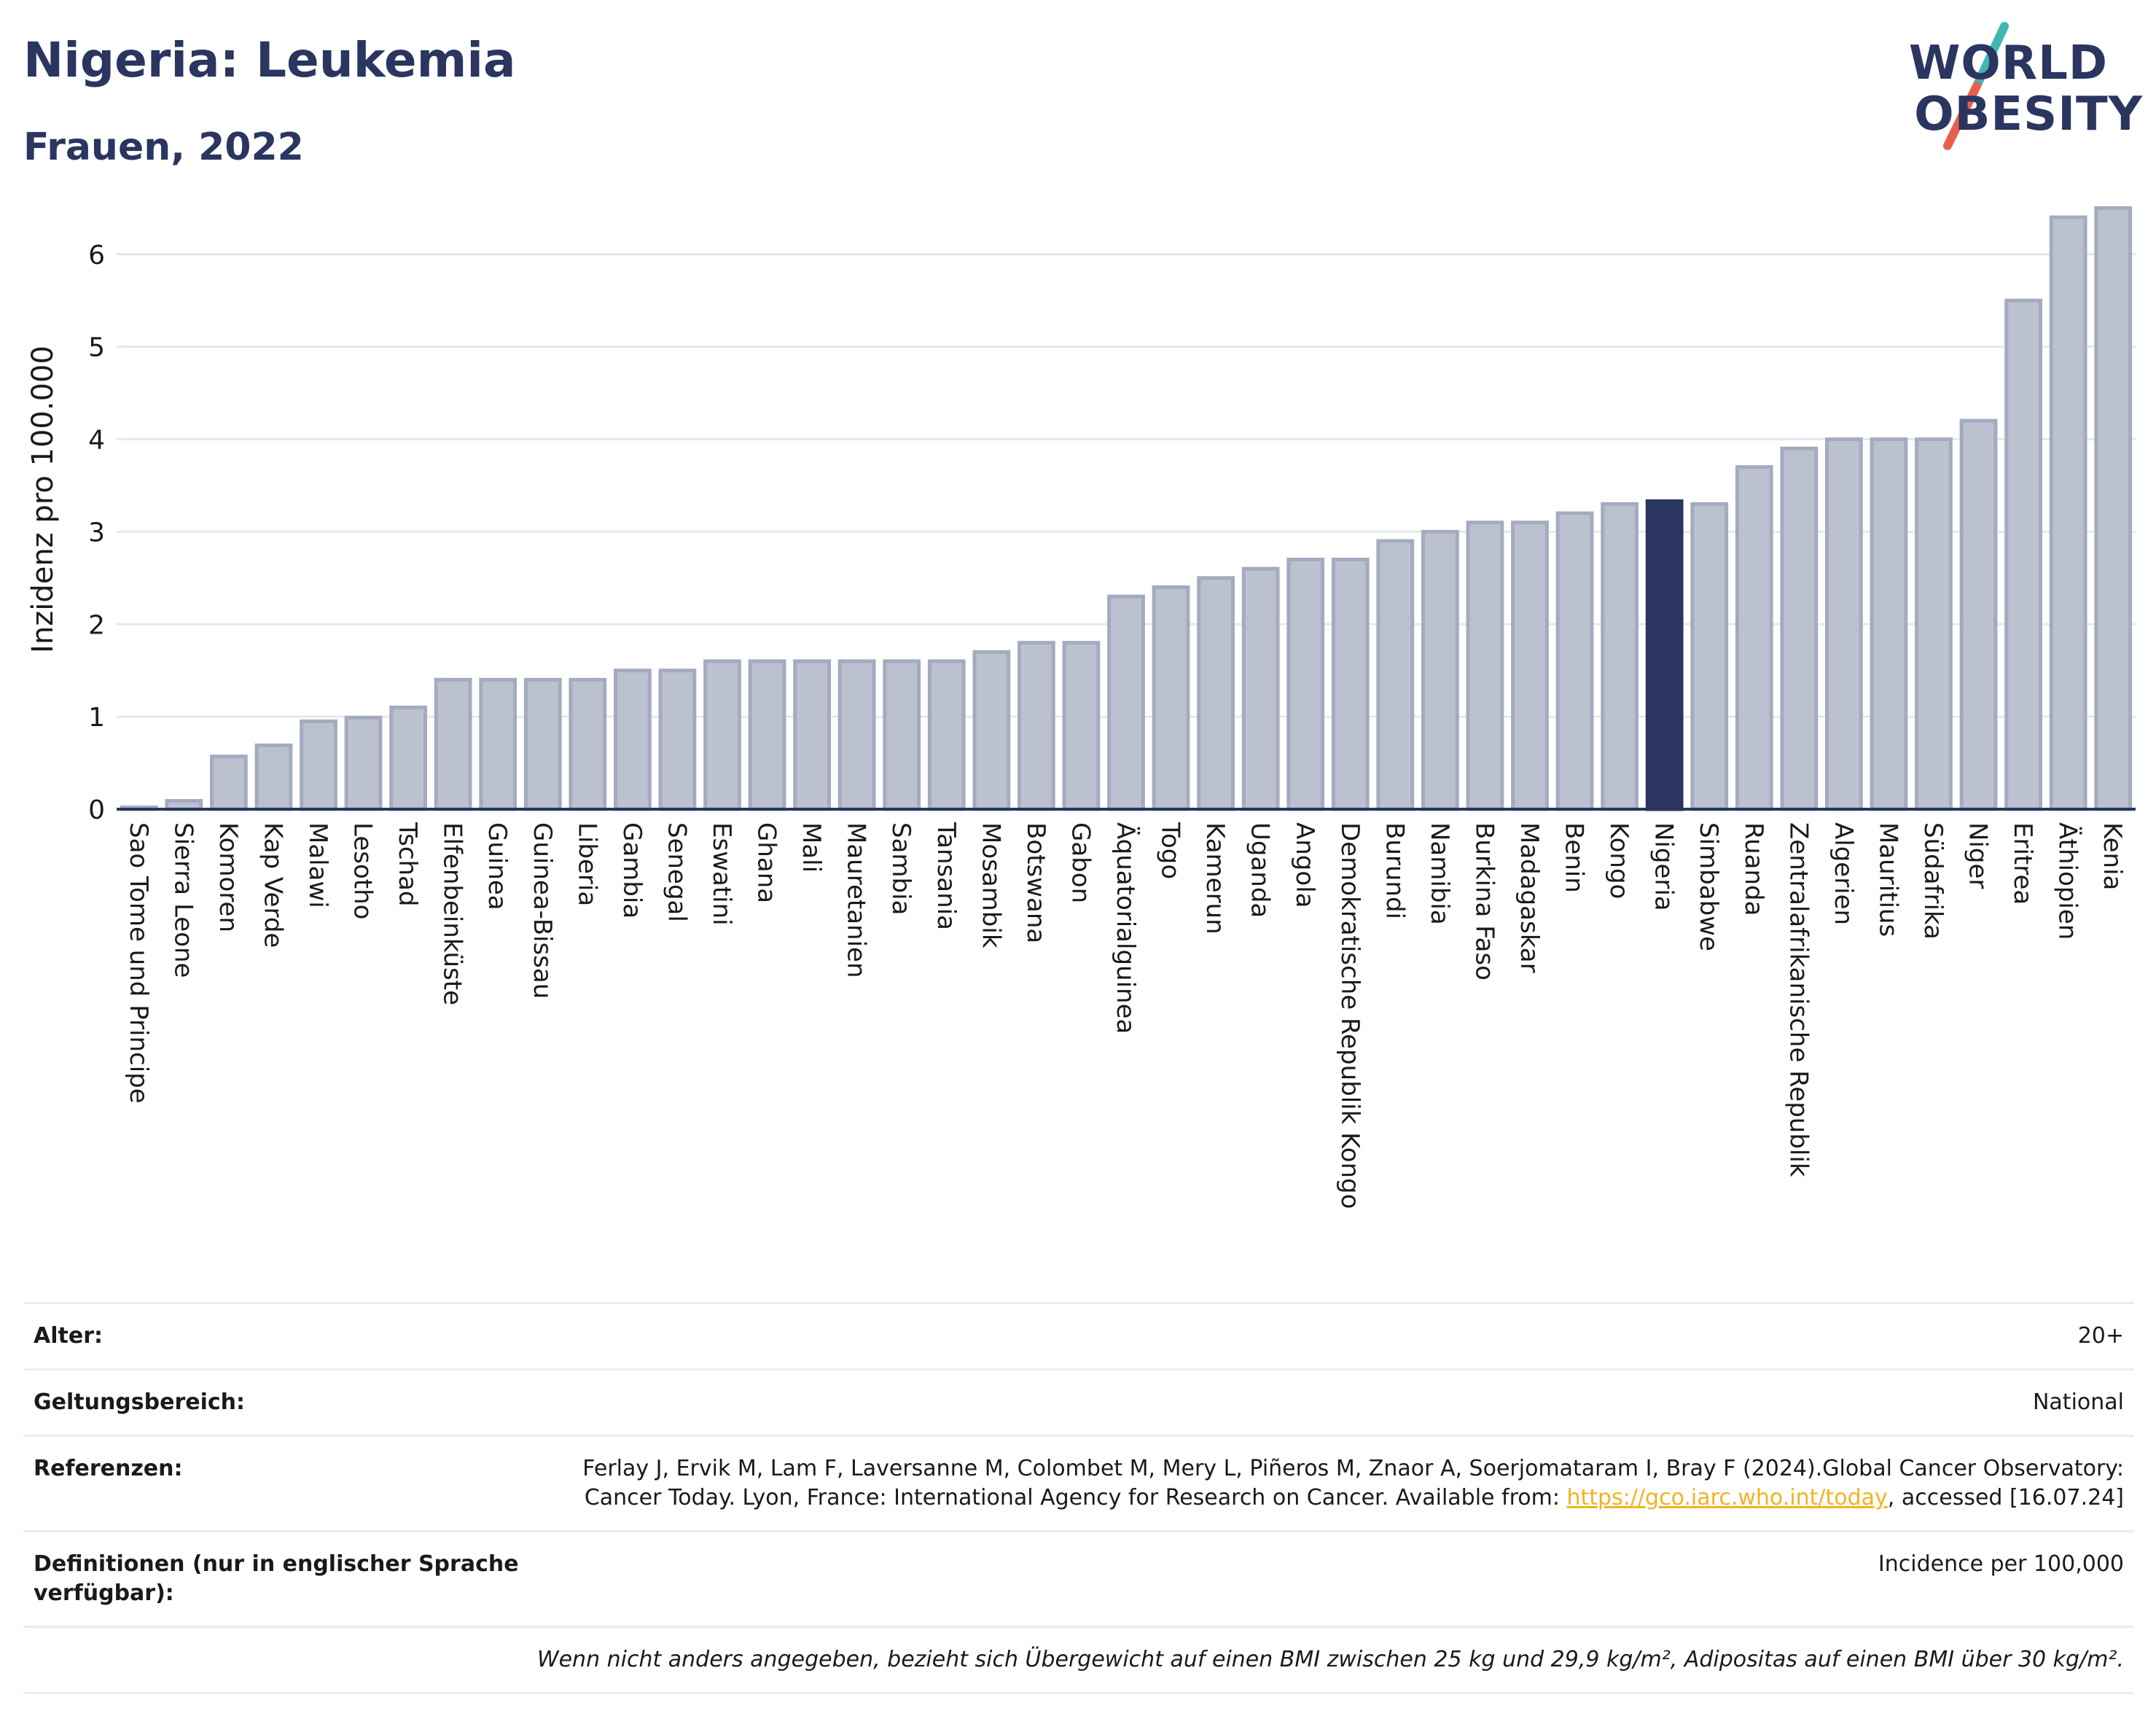 The width and height of the screenshot is (2156, 1735). Describe the element at coordinates (587, 864) in the screenshot. I see `x-tick-label: Liberia` at that location.